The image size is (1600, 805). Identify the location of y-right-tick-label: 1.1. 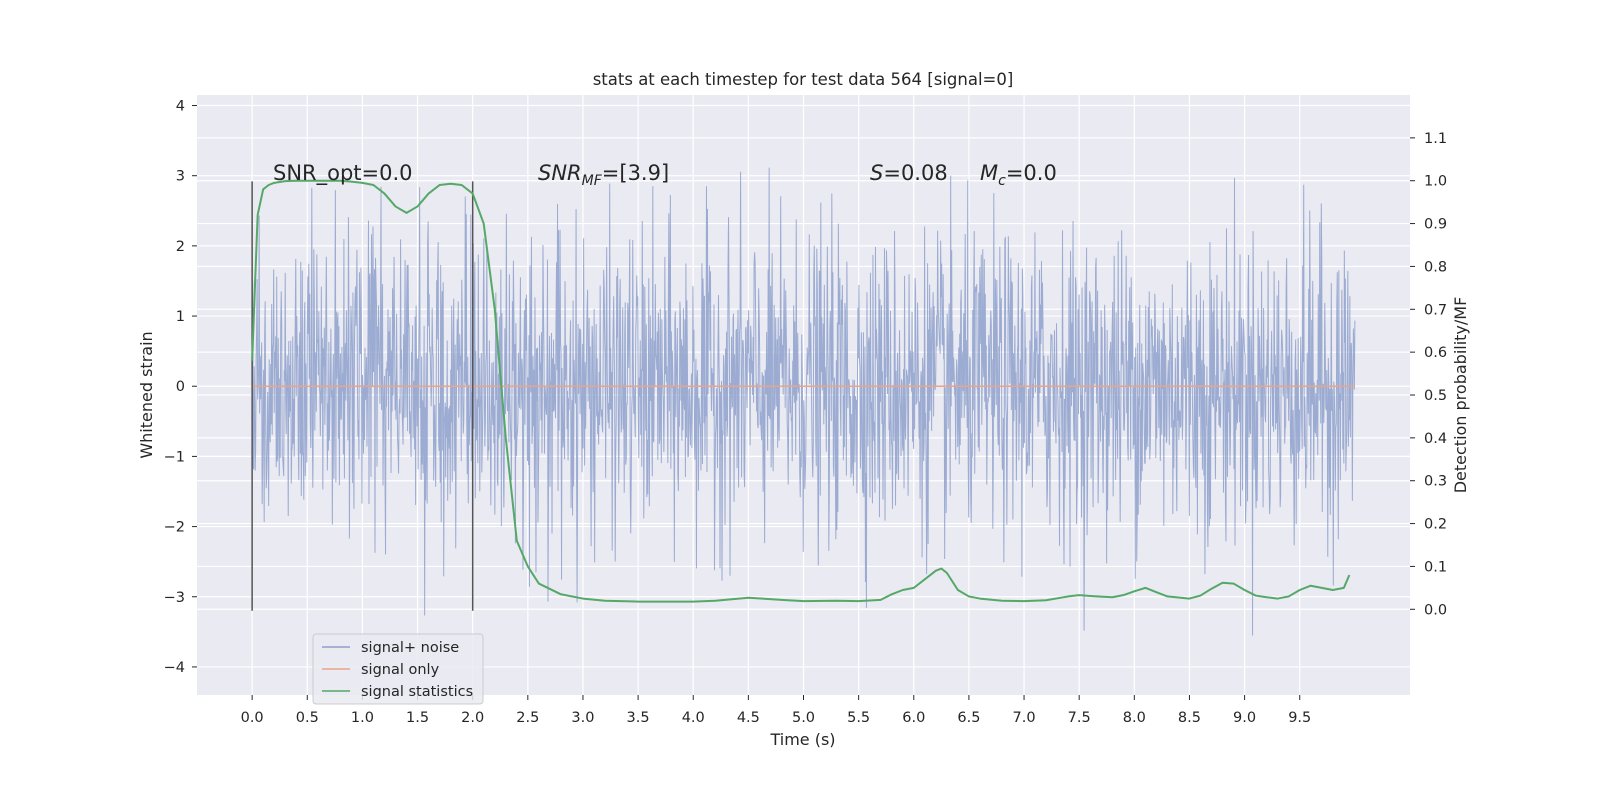
(1435, 139).